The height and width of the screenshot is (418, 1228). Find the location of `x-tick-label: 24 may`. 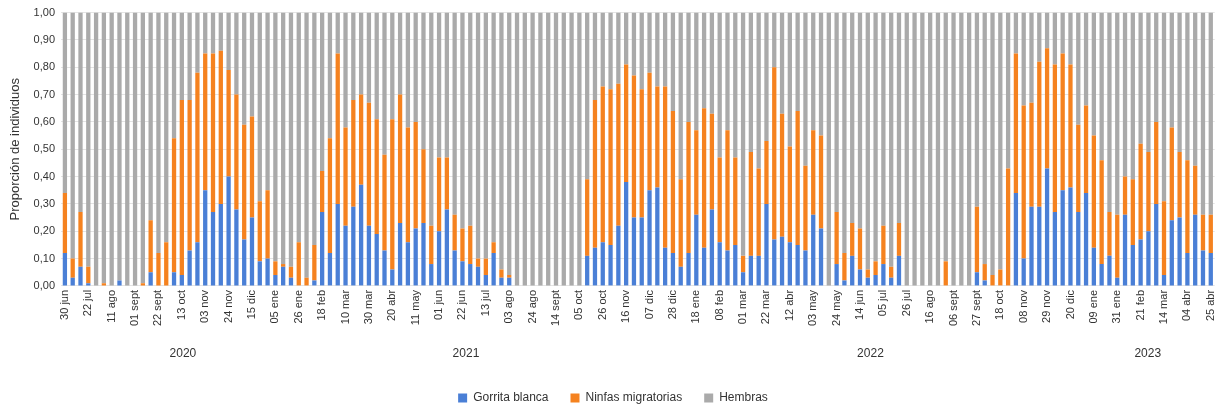

x-tick-label: 24 may is located at coordinates (835, 307).